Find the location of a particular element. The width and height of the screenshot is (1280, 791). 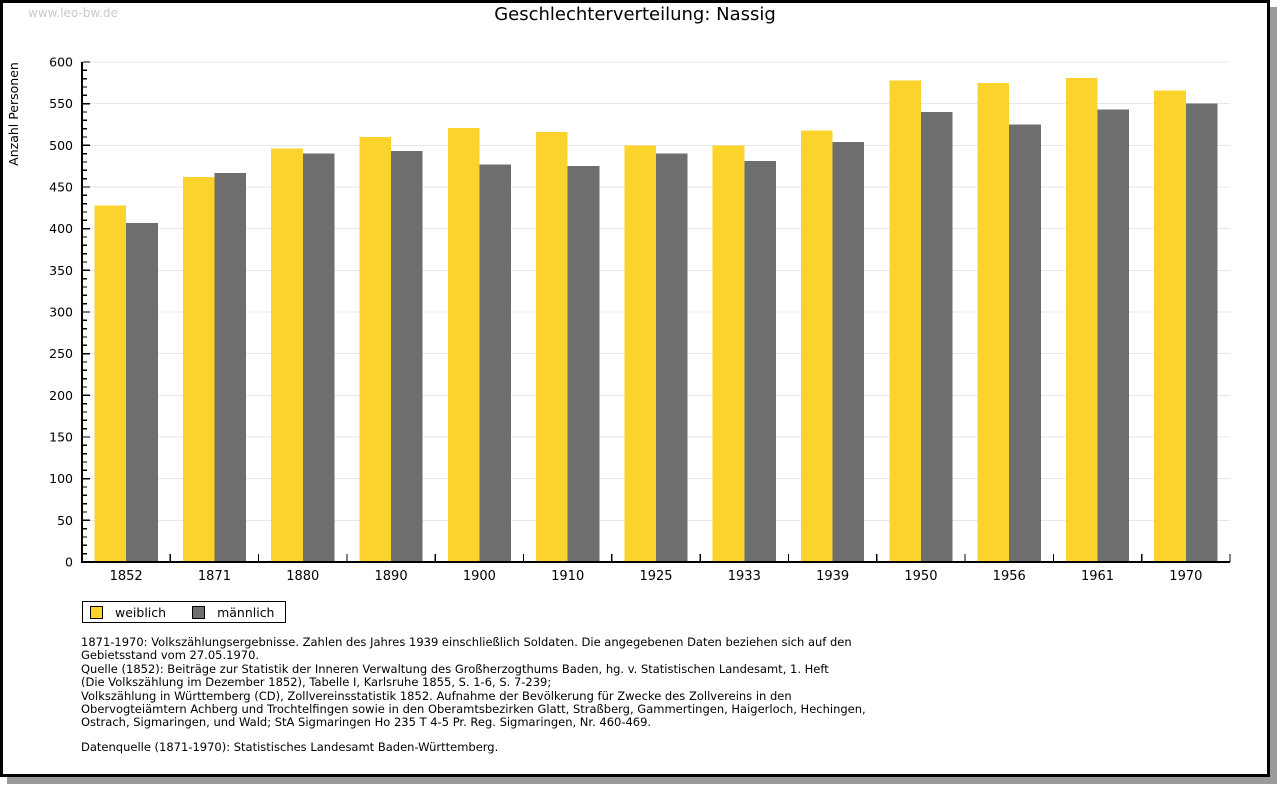

y-tick-label: 50 is located at coordinates (65, 520).